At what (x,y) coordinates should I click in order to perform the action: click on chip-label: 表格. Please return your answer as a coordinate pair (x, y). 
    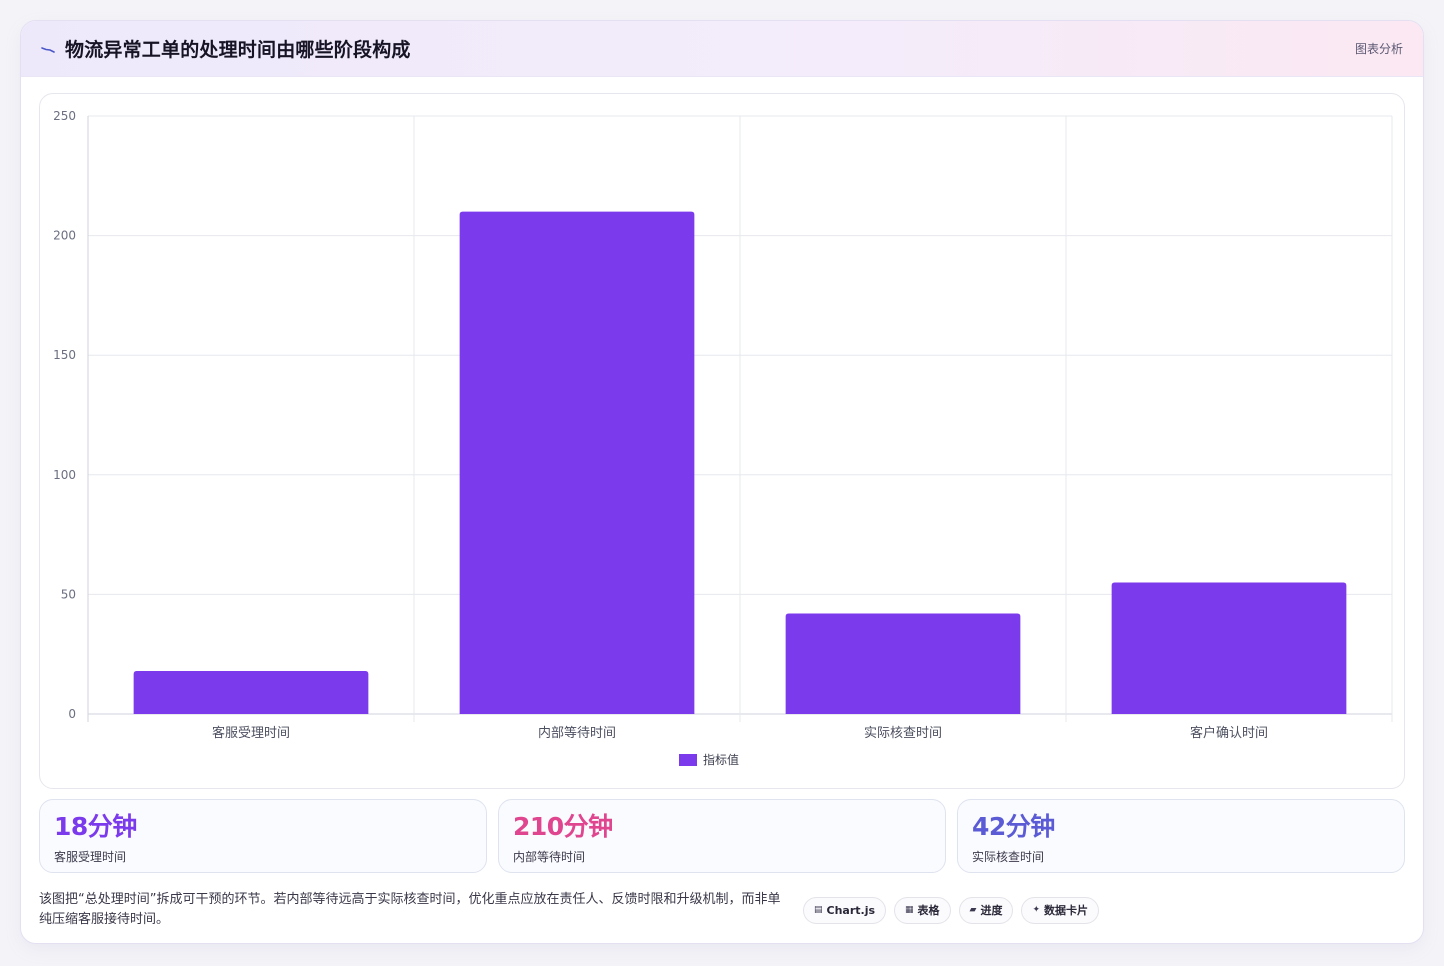
    Looking at the image, I should click on (928, 910).